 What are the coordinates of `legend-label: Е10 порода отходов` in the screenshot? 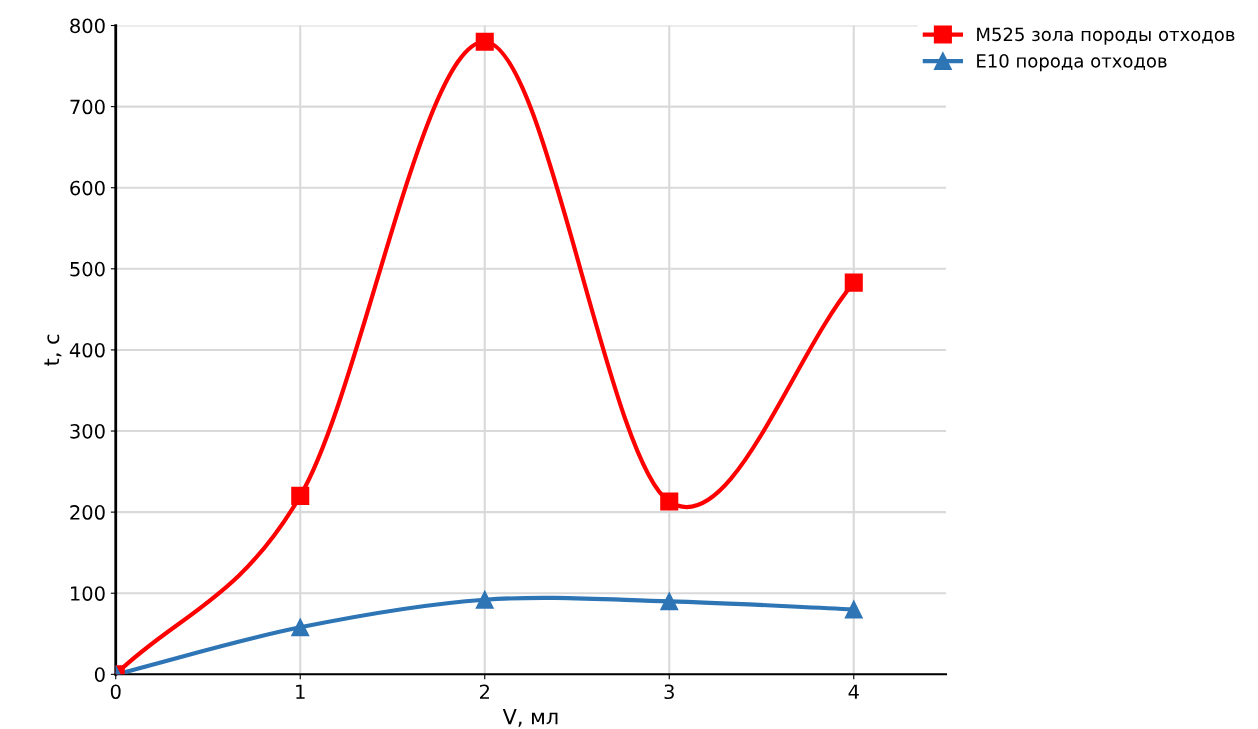 It's located at (1072, 63).